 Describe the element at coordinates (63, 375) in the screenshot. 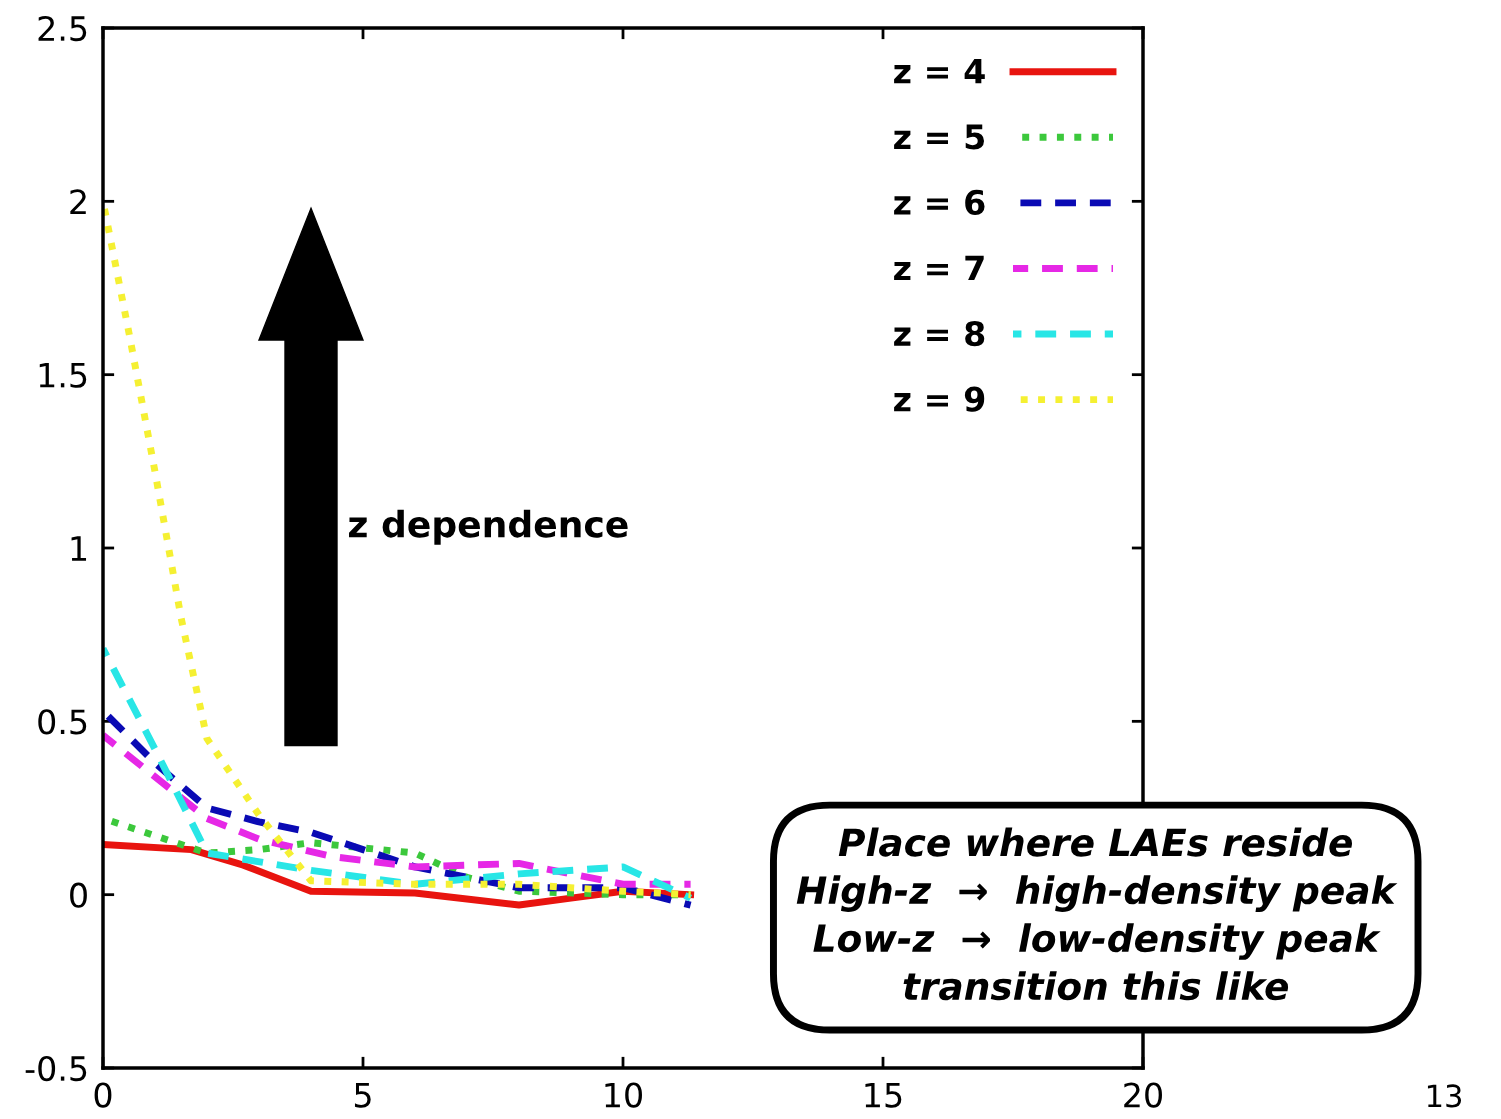

I see `y-tick-label: 1.5` at that location.